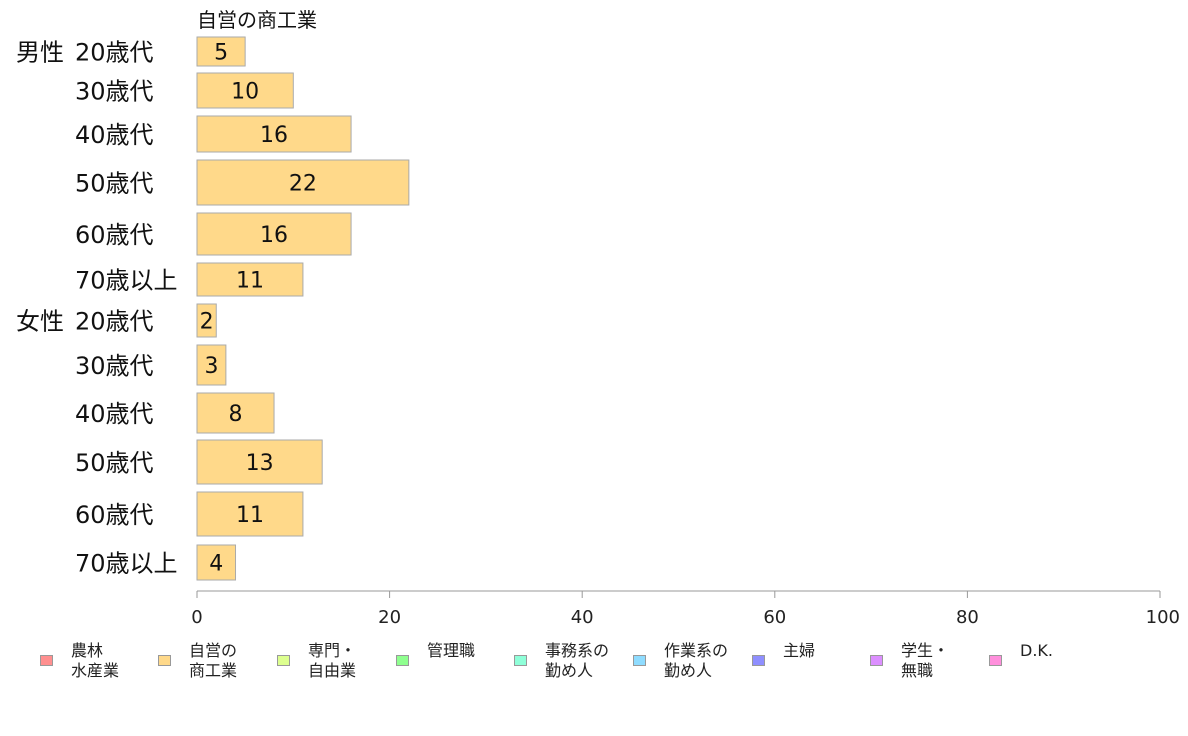 This screenshot has height=736, width=1188. I want to click on data-label-6: 2, so click(207, 322).